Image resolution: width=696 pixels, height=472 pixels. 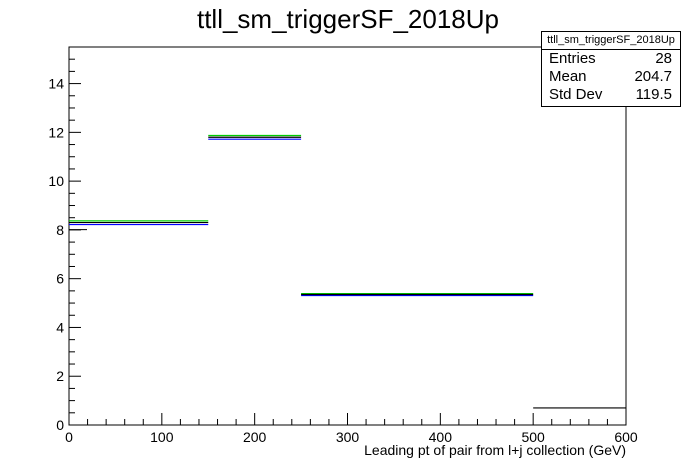 What do you see at coordinates (60, 230) in the screenshot?
I see `y-tick-label: 8` at bounding box center [60, 230].